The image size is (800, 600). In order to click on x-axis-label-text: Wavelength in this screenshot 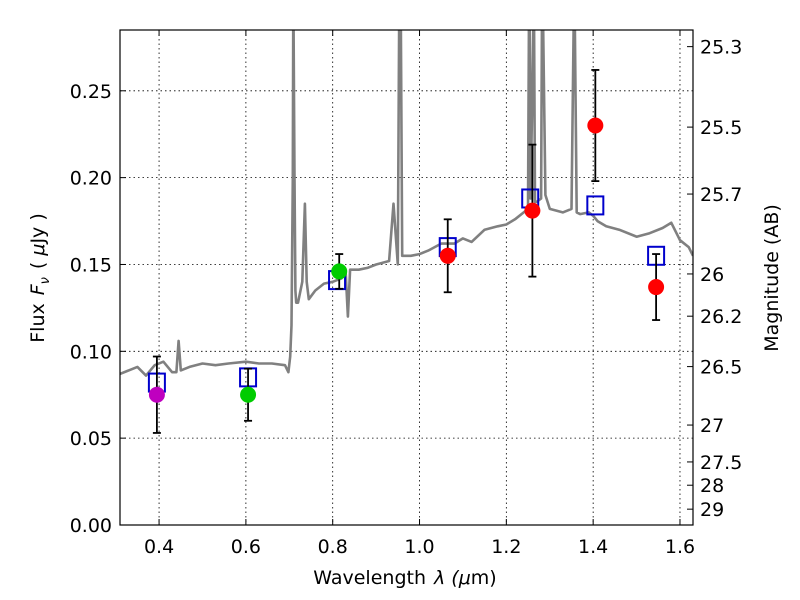, I will do `click(369, 578)`.